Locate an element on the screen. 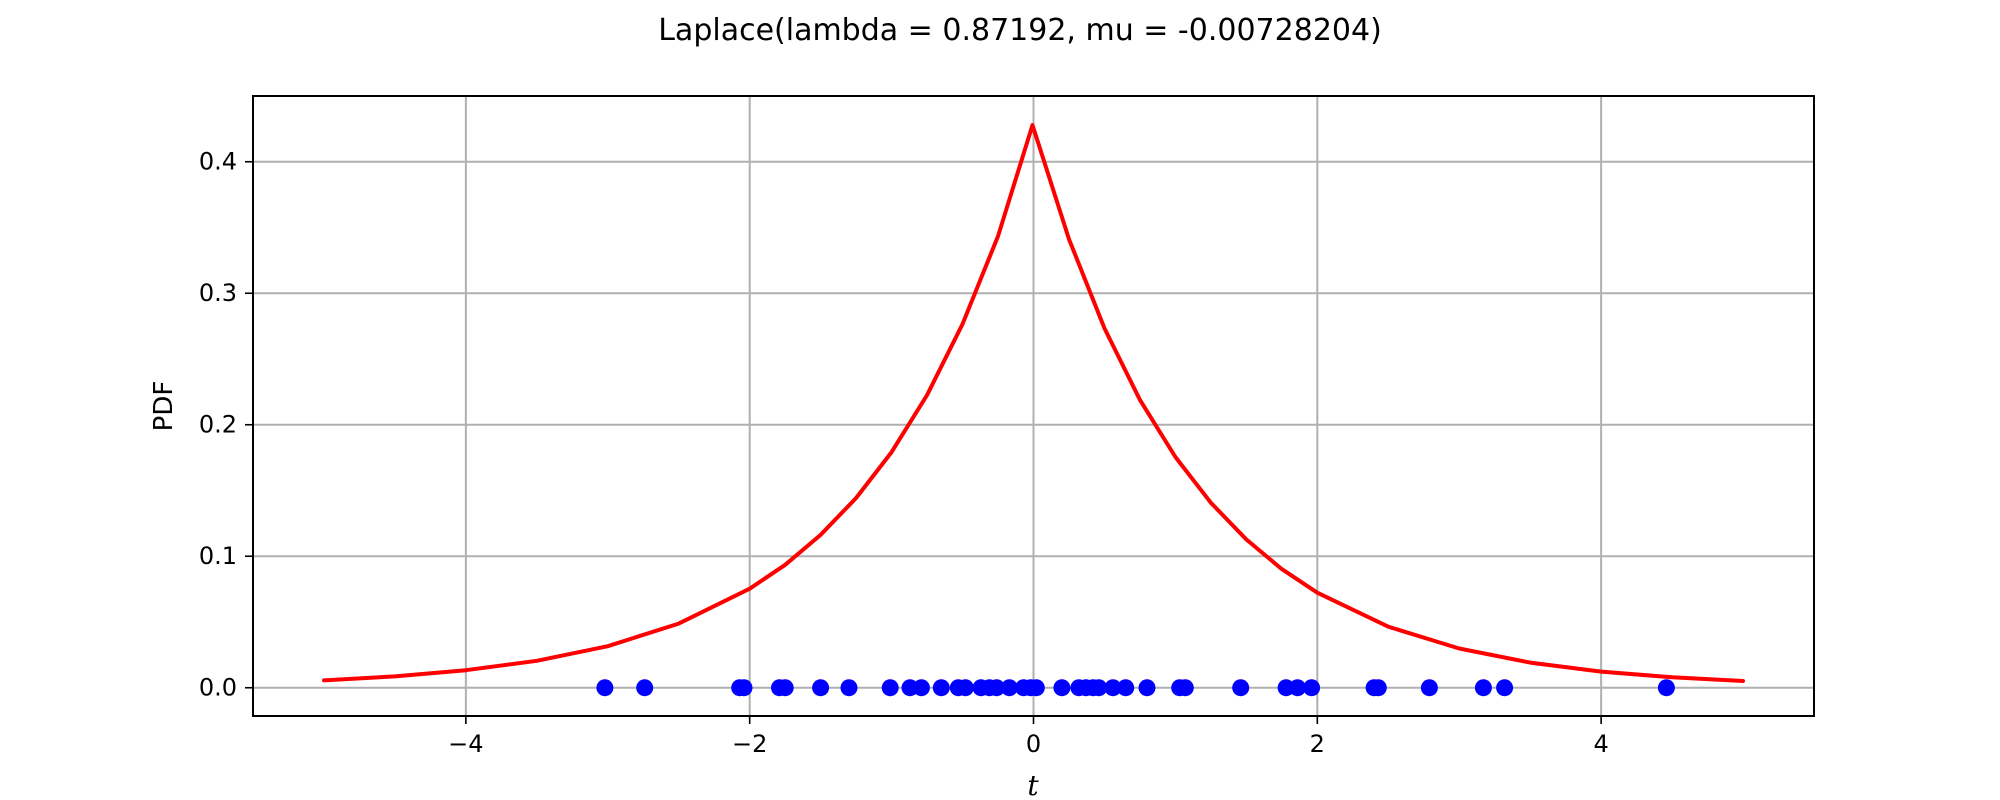  x-axis-label: t is located at coordinates (1033, 784).